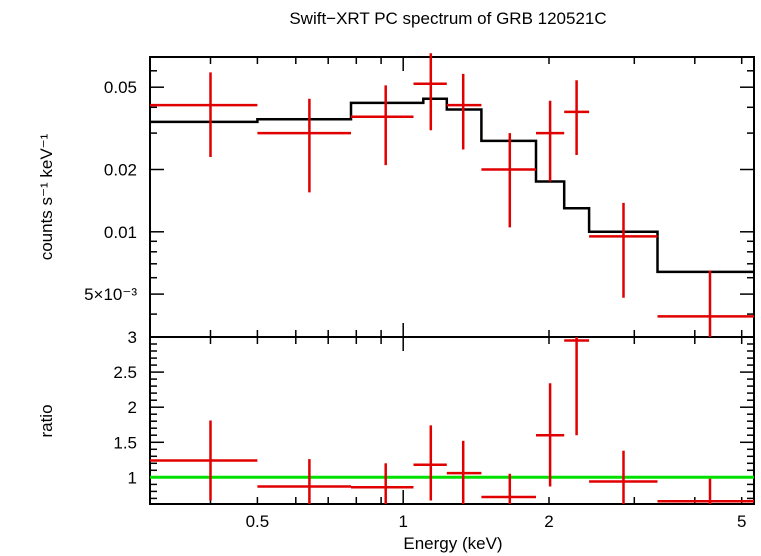  I want to click on x-tick-label: 0.5, so click(258, 521).